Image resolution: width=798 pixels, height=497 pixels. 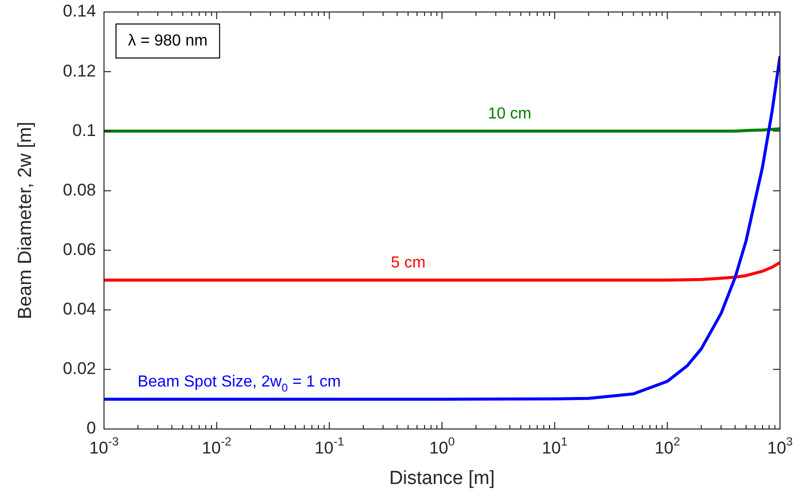 I want to click on y-tick-label: 0.02, so click(x=79, y=368).